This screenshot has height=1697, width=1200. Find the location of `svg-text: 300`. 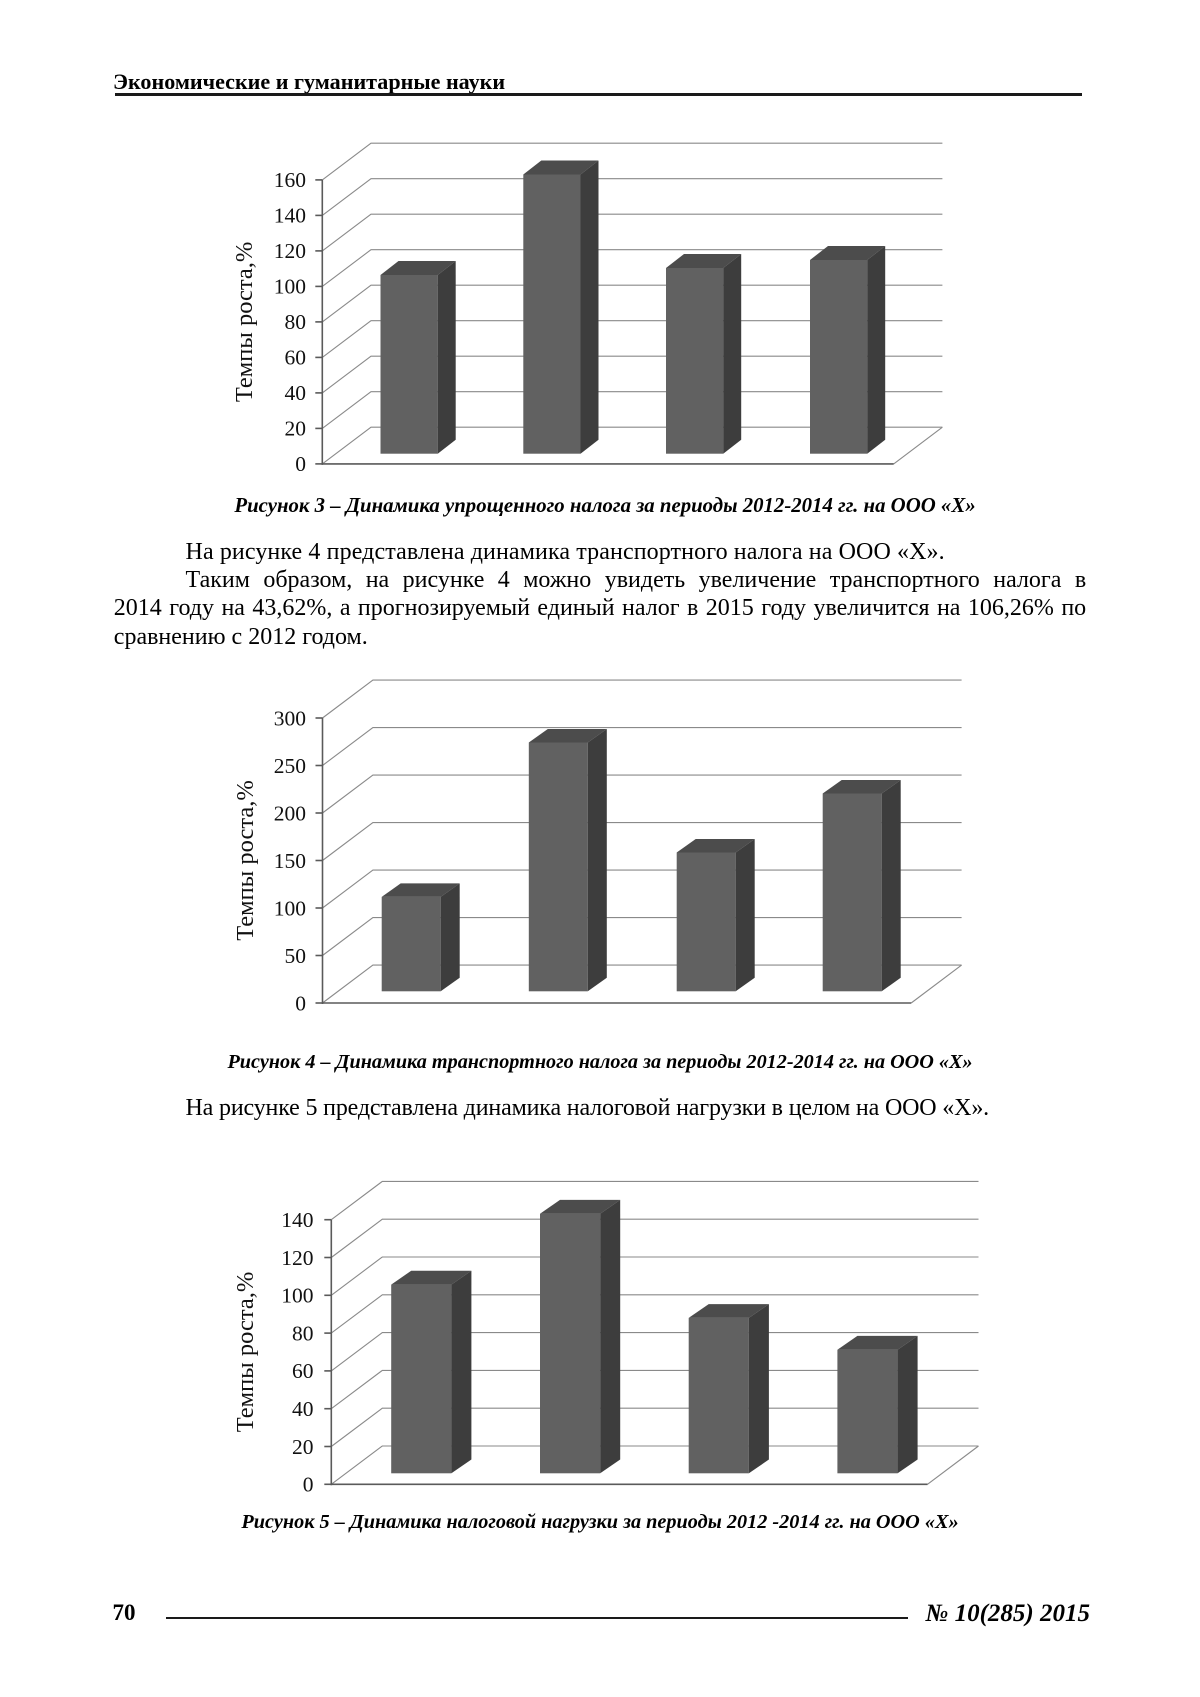

svg-text: 300 is located at coordinates (290, 718).